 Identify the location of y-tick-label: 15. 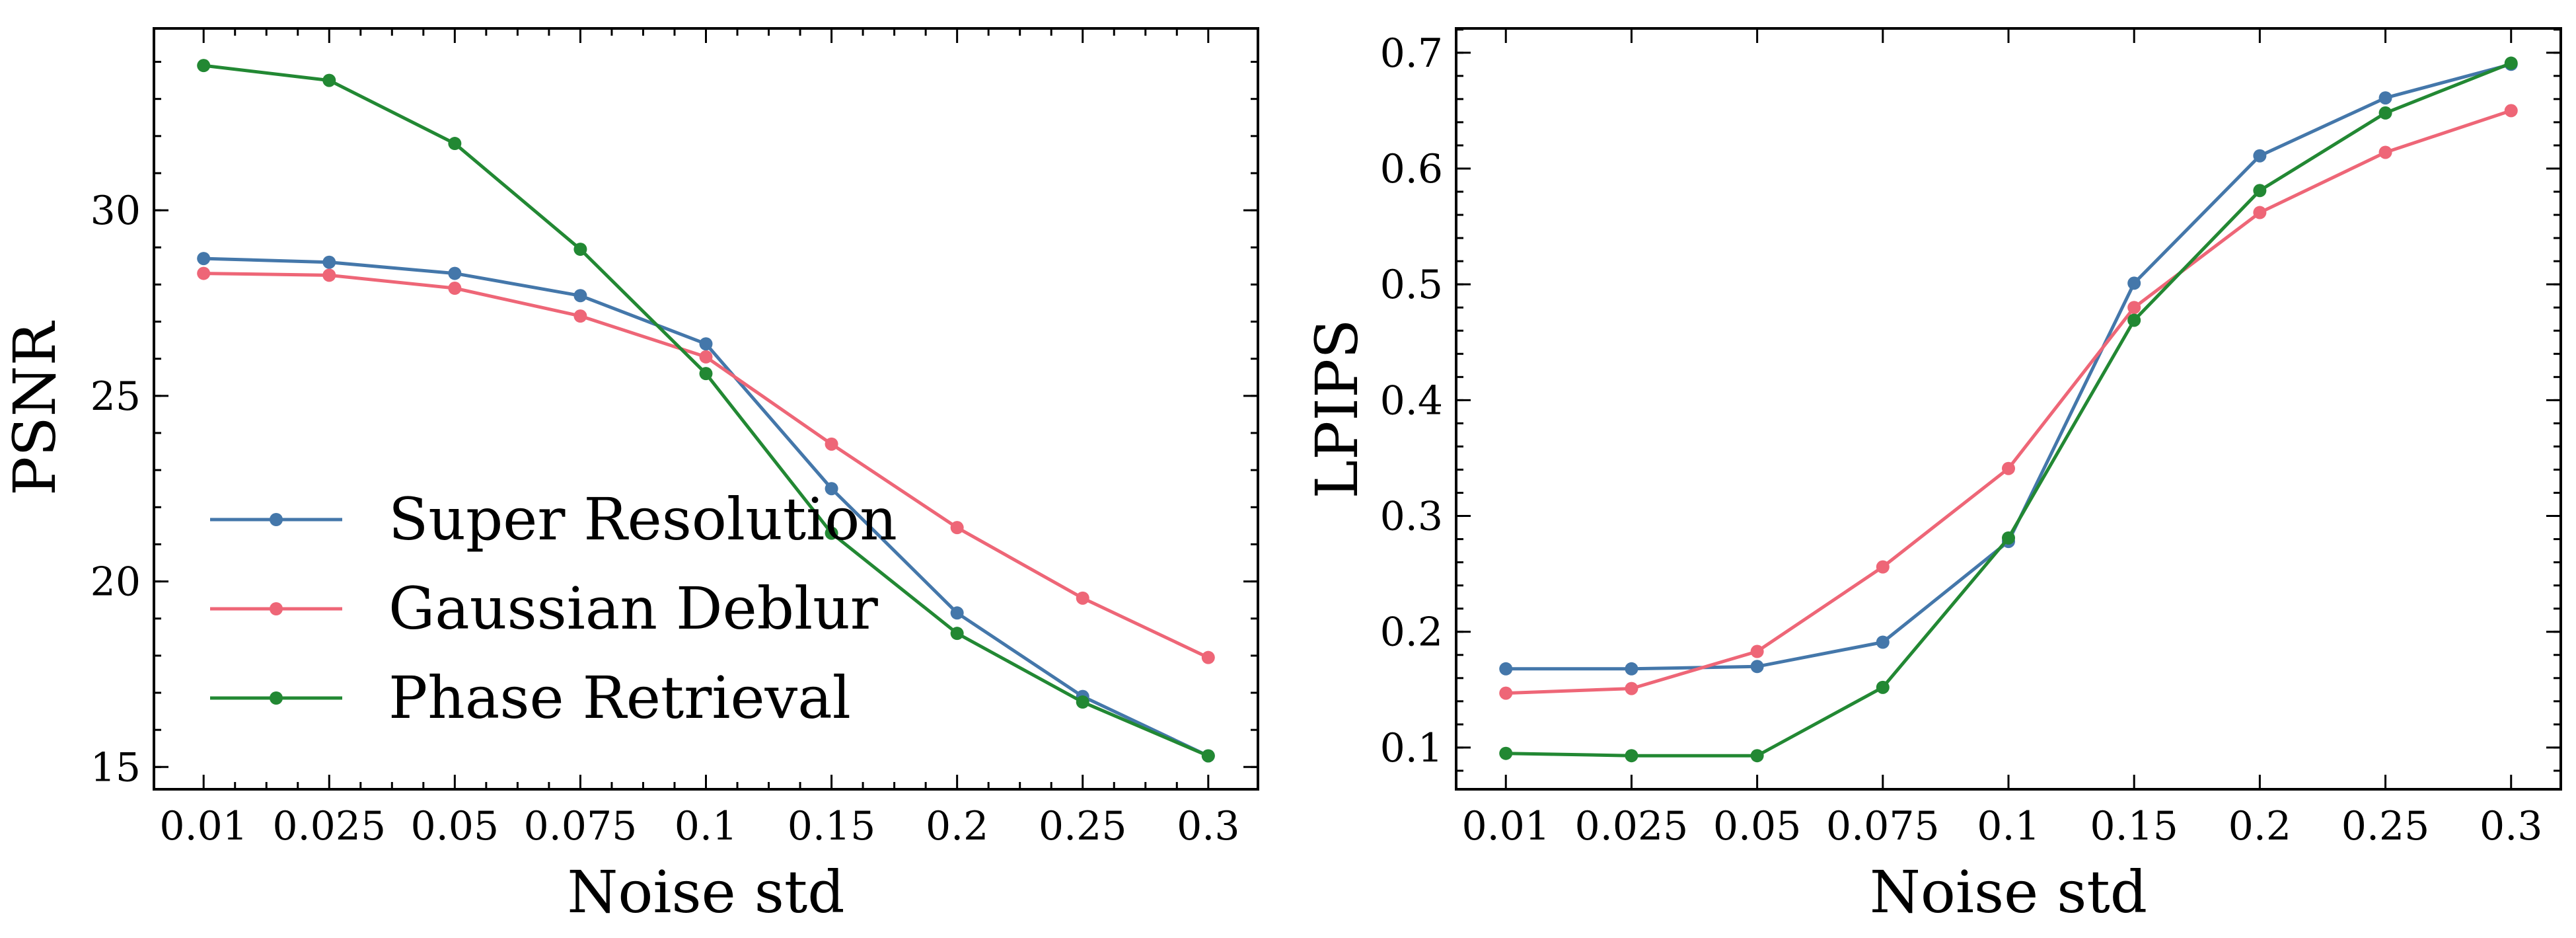
(116, 768).